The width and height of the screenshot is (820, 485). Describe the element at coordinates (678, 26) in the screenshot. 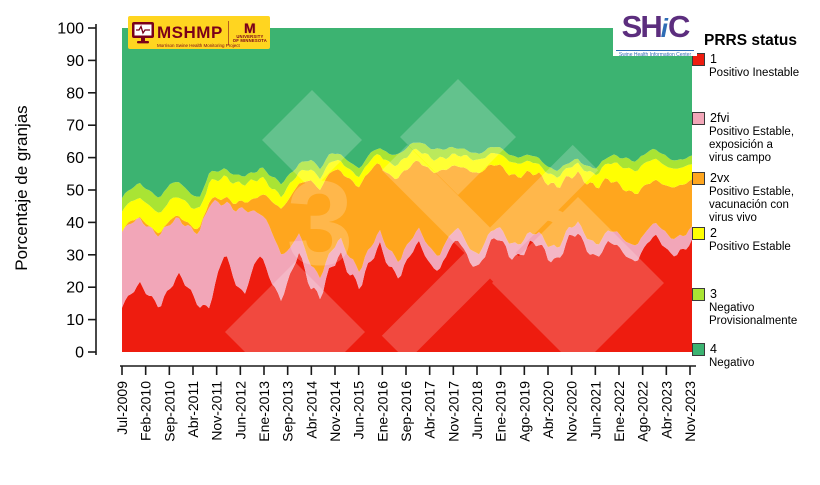

I see `shic-c: C` at that location.